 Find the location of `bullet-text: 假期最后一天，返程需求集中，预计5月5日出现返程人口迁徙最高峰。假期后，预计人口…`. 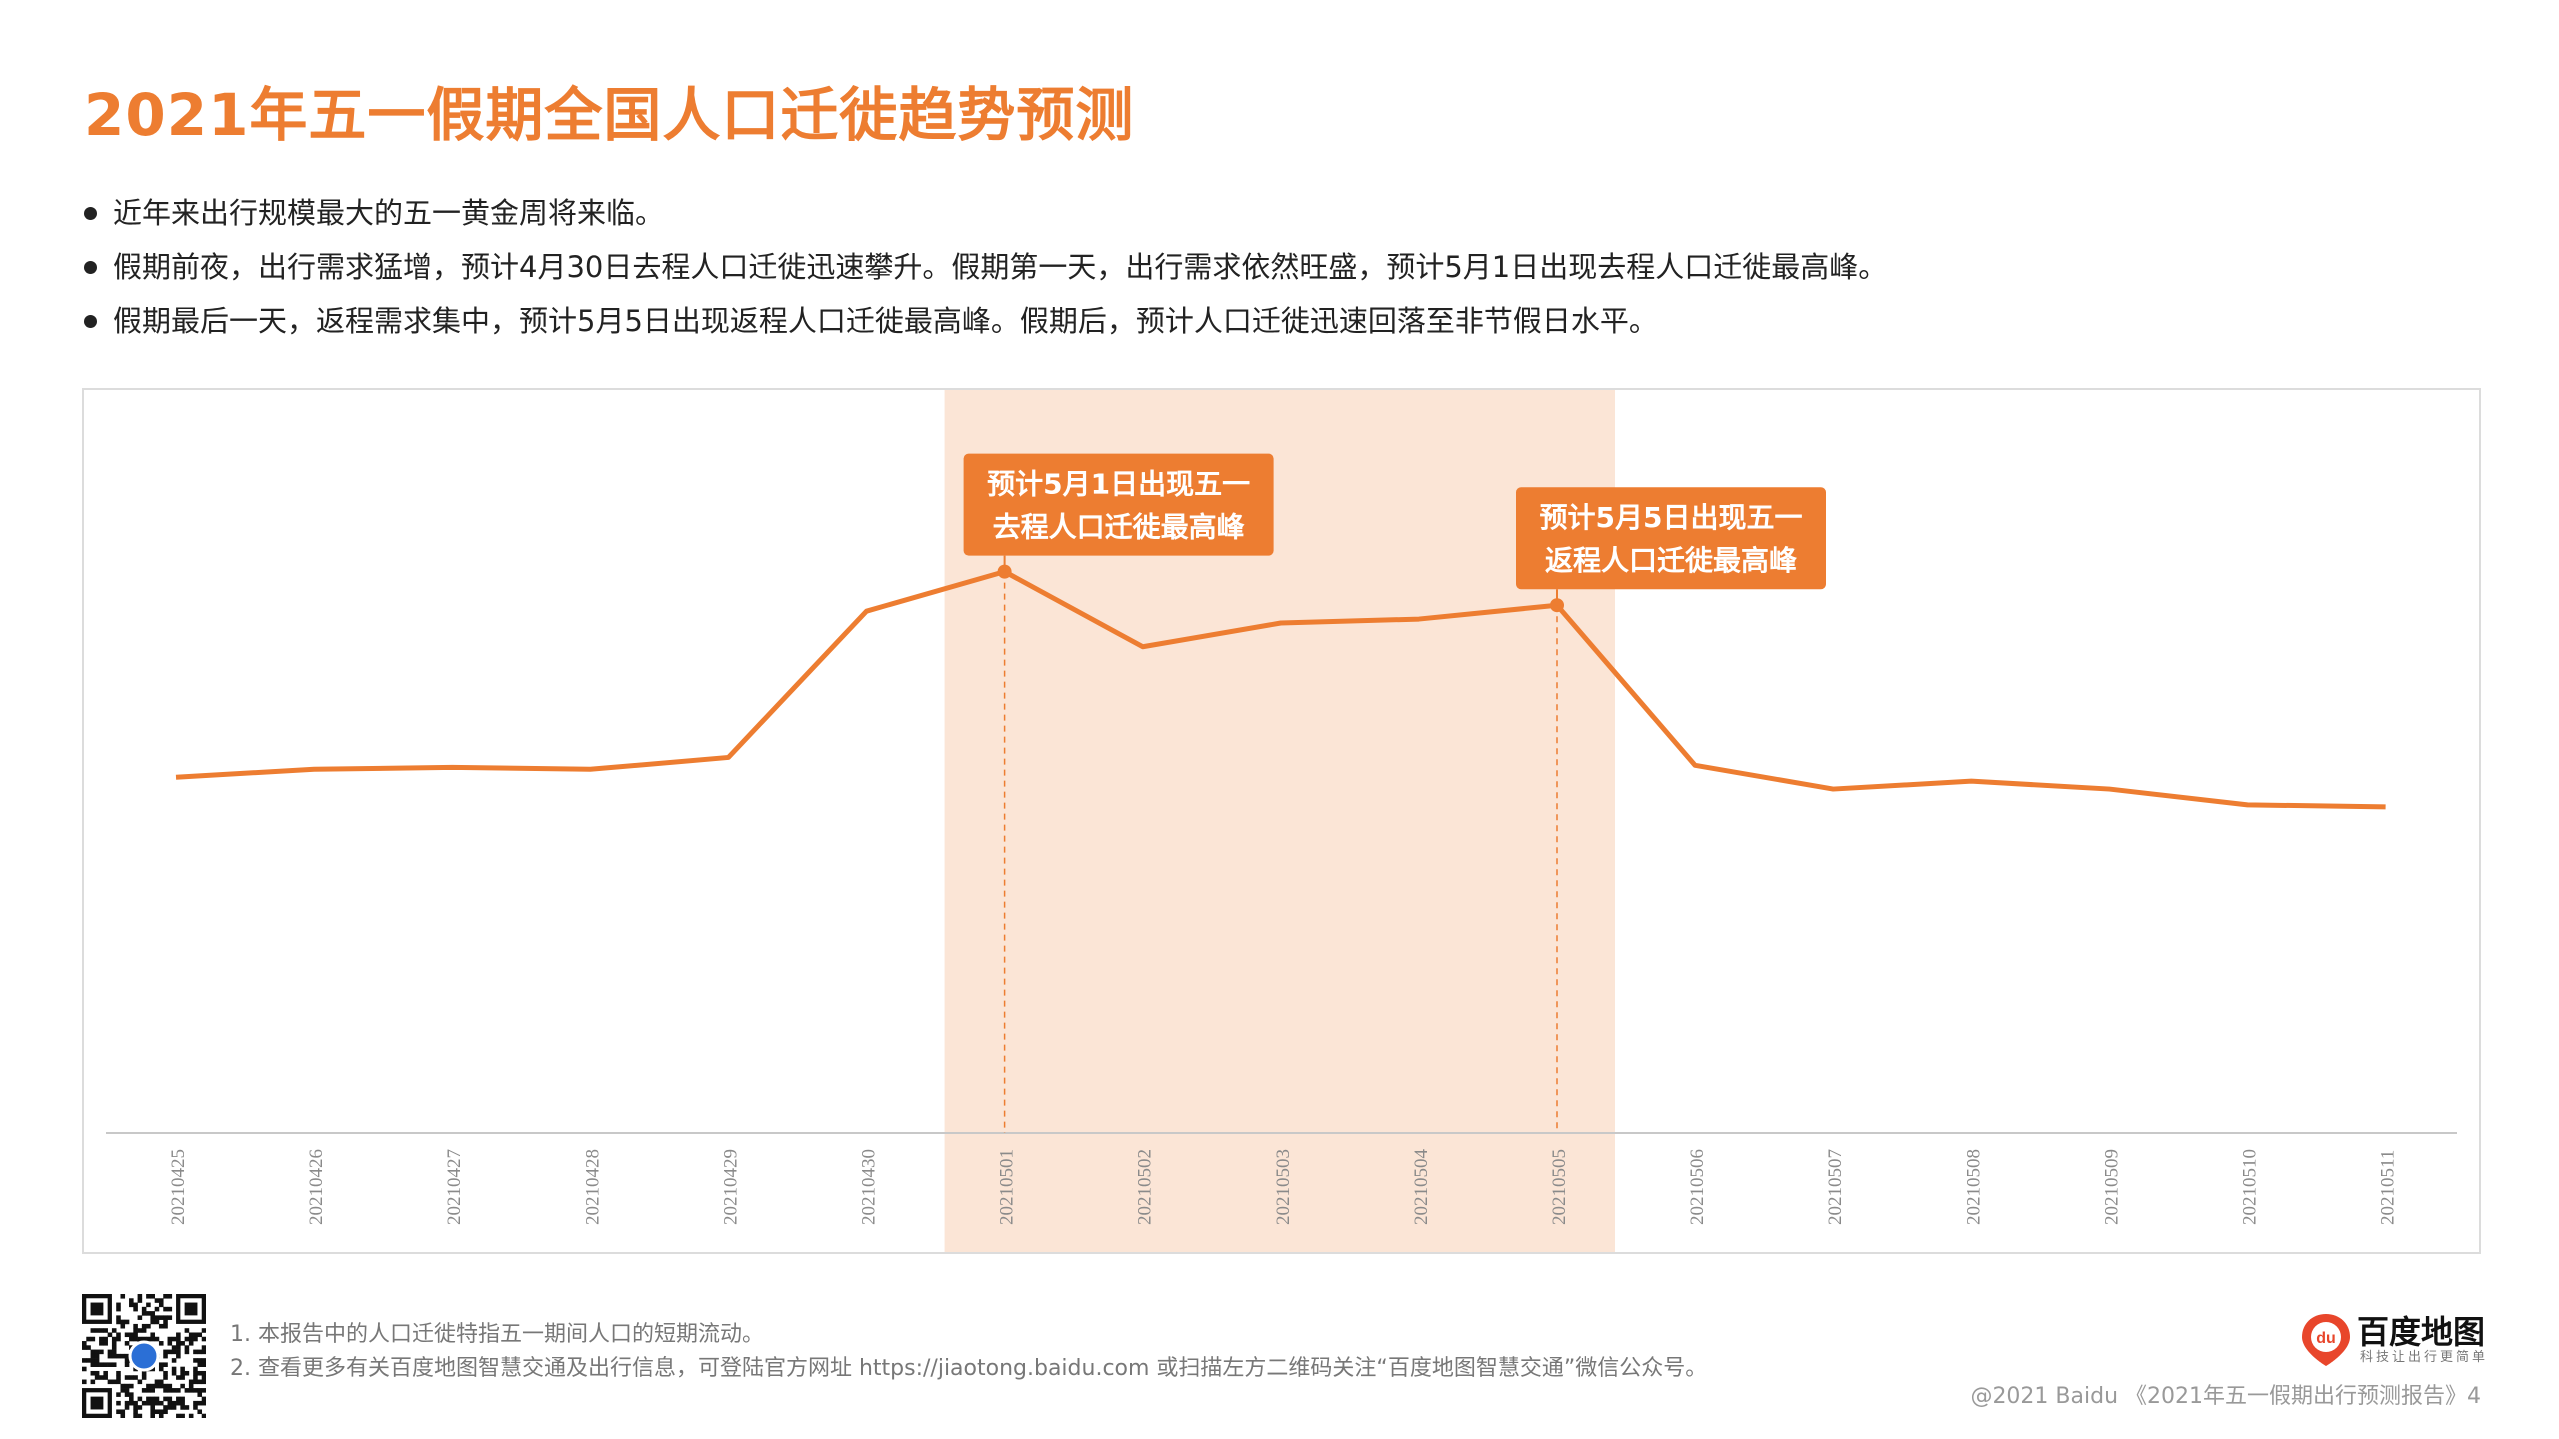

bullet-text: 假期最后一天，返程需求集中，预计5月5日出现返程人口迁徙最高峰。假期后，预计人口… is located at coordinates (885, 321).